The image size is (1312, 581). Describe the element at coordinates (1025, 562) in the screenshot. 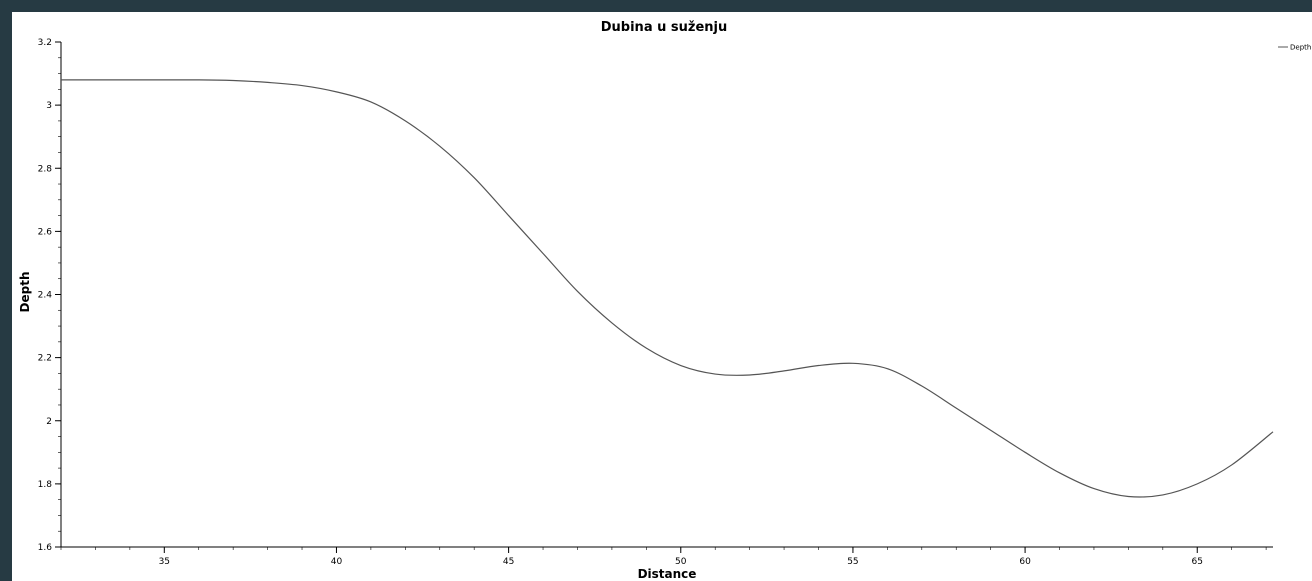

I see `x-tick-label: 60` at that location.